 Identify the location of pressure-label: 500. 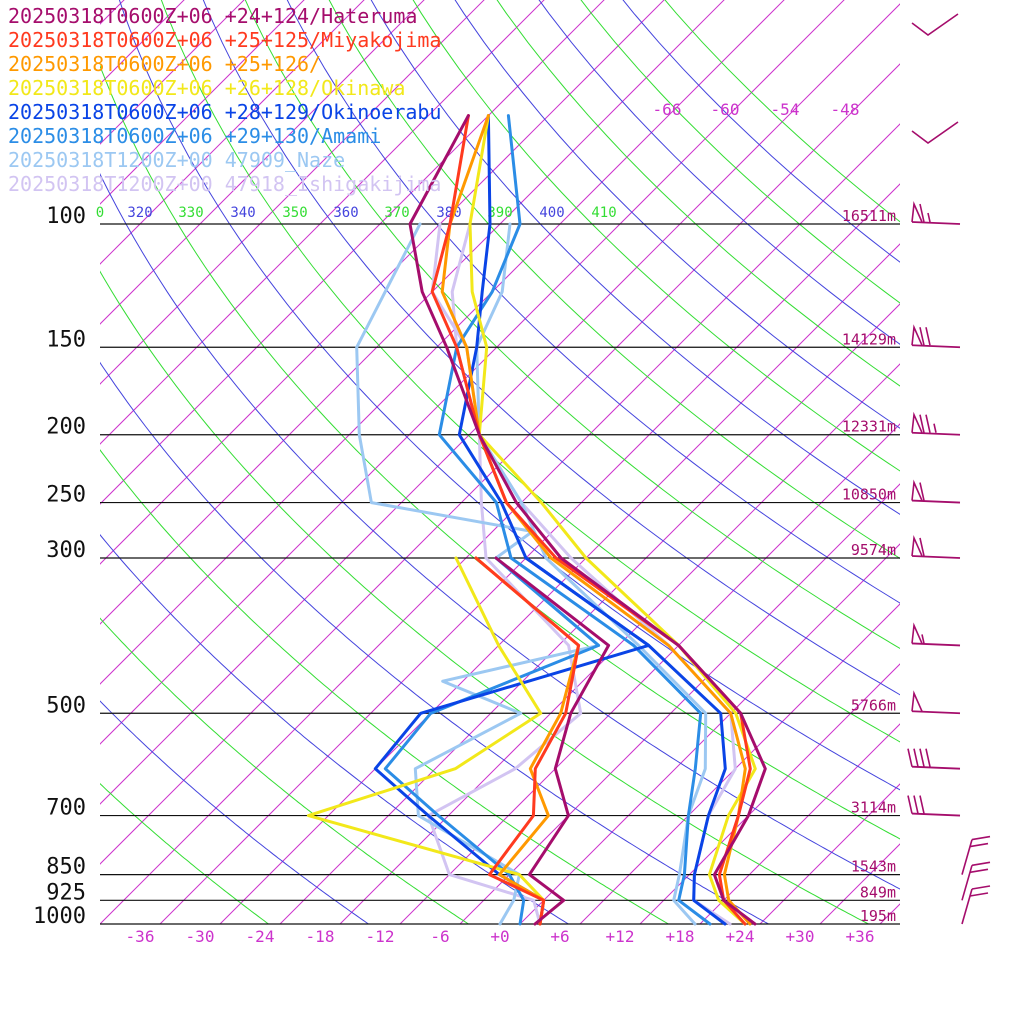
(66, 705).